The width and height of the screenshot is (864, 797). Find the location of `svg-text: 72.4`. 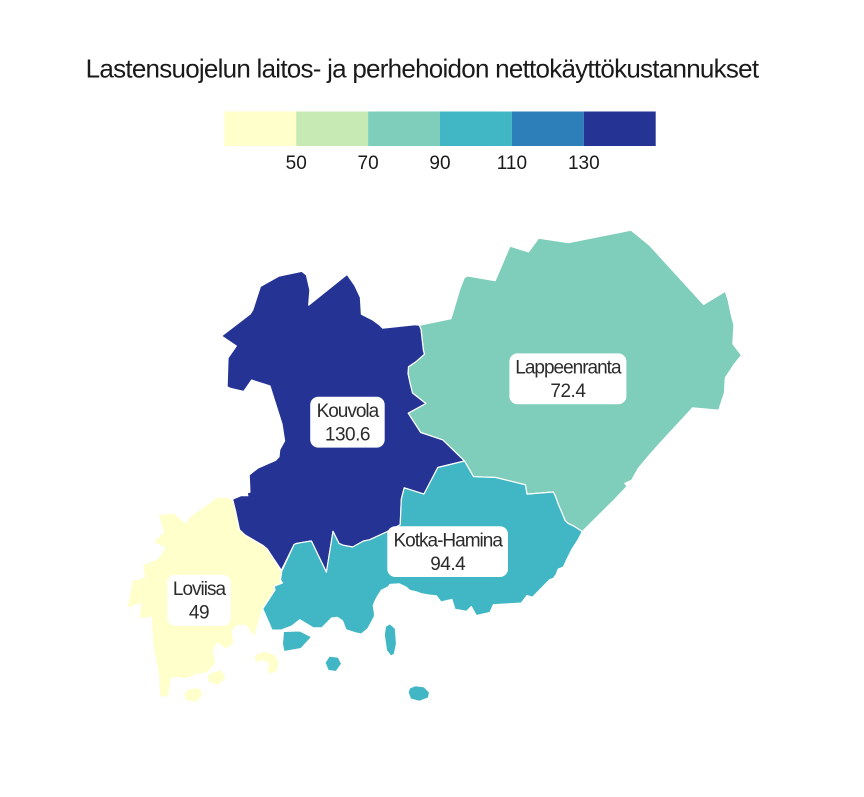

svg-text: 72.4 is located at coordinates (568, 391).